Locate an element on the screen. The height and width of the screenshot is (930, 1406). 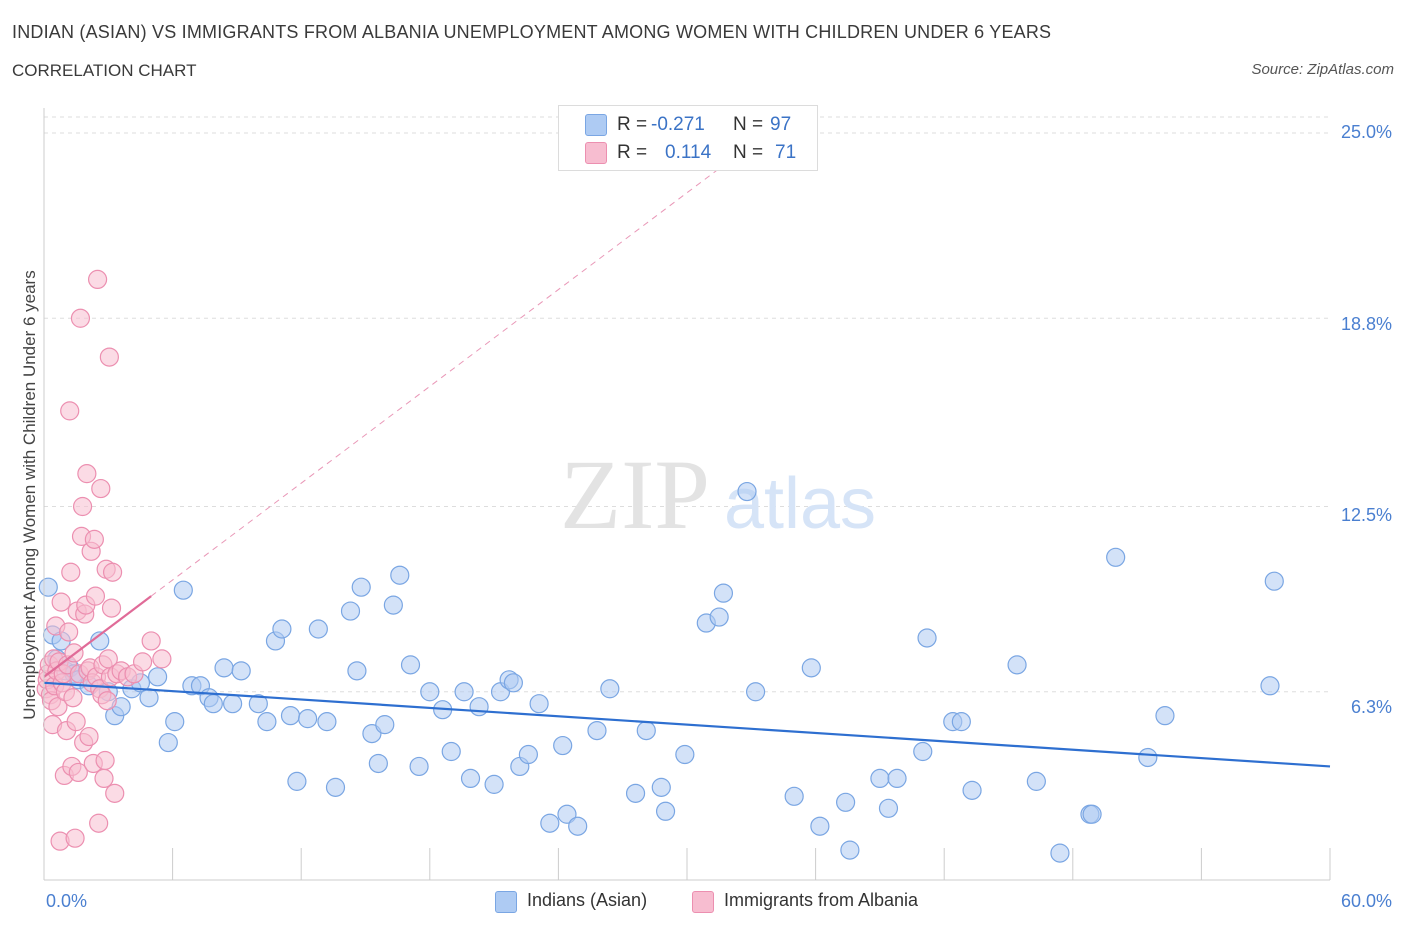
legend-r-value: 0.114 is located at coordinates (688, 152).